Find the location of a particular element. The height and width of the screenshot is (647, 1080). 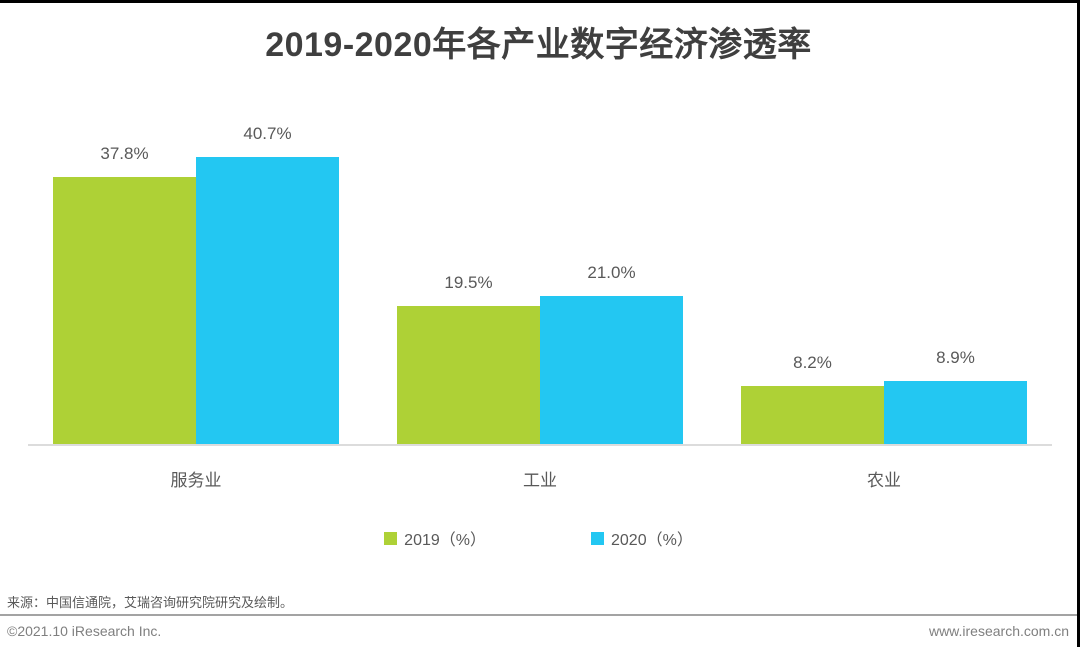

value-label: 21.0% is located at coordinates (611, 272).